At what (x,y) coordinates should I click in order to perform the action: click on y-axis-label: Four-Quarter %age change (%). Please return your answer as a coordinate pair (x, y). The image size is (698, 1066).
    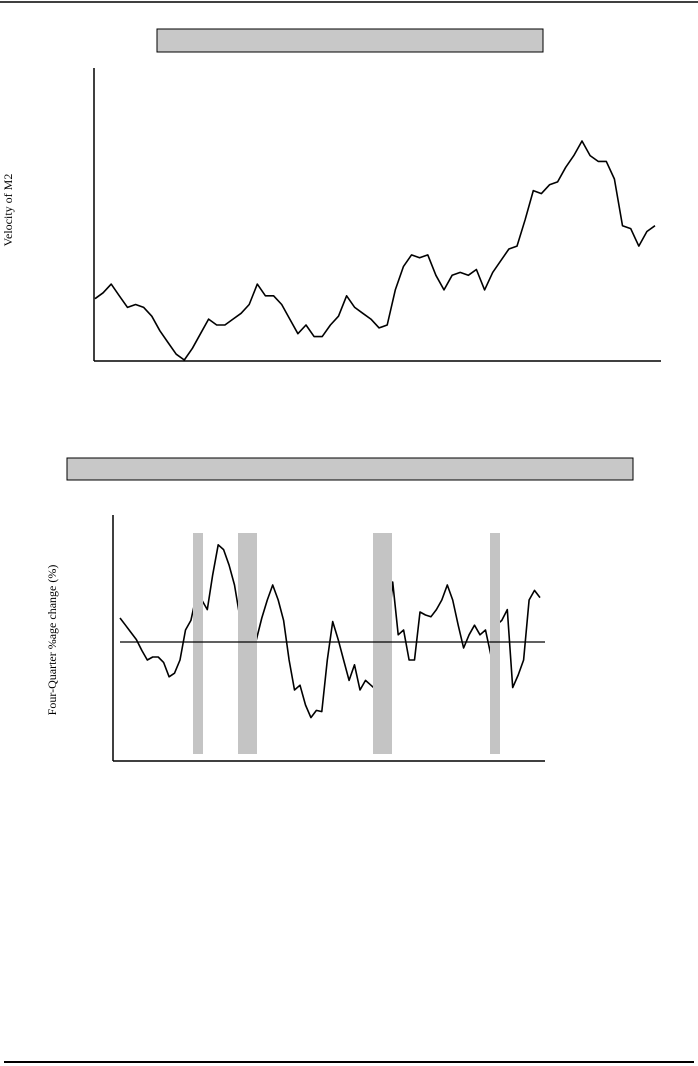
    Looking at the image, I should click on (52, 640).